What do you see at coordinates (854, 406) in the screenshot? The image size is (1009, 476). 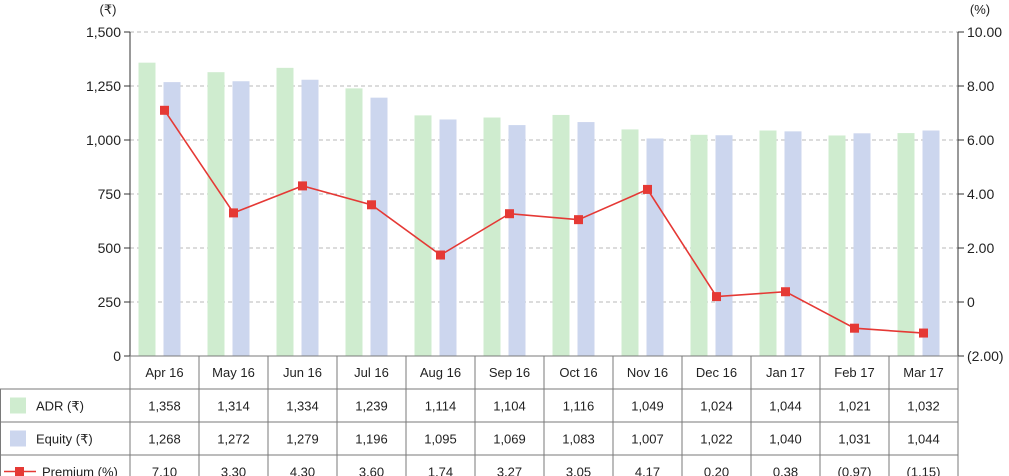 I see `data-label: 1,021` at bounding box center [854, 406].